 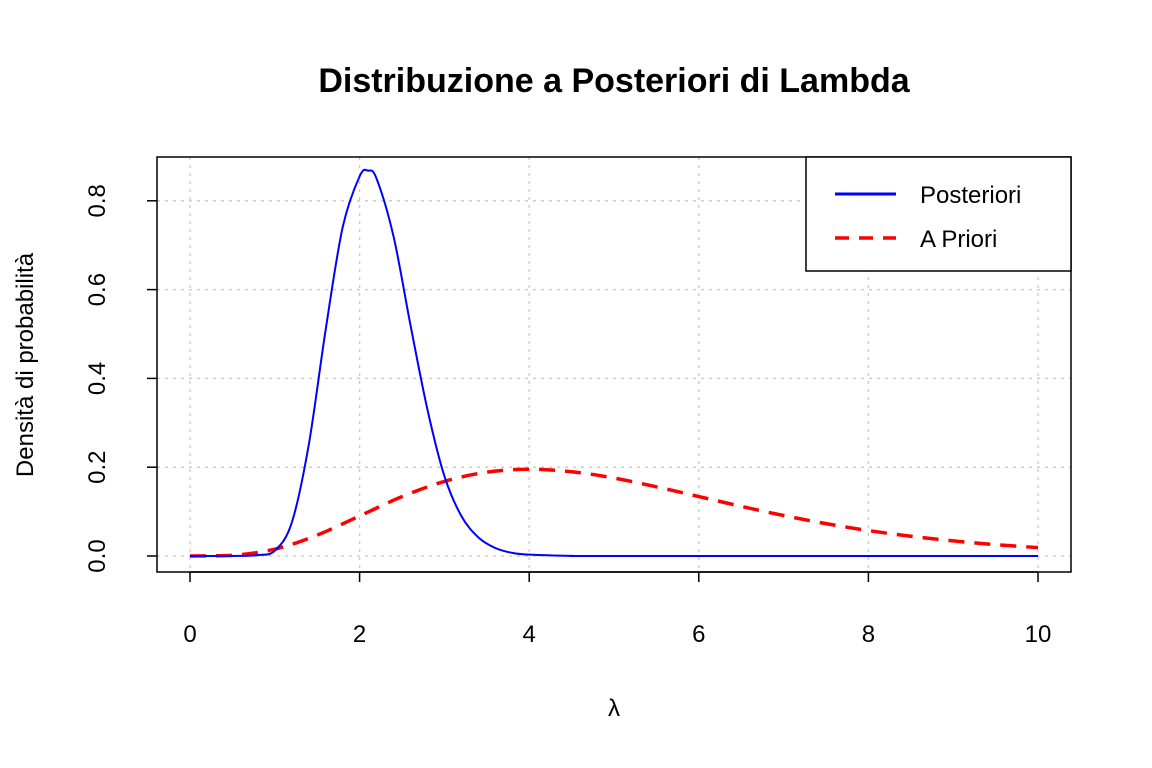 I want to click on y-tick-label: 0.8, so click(x=97, y=200).